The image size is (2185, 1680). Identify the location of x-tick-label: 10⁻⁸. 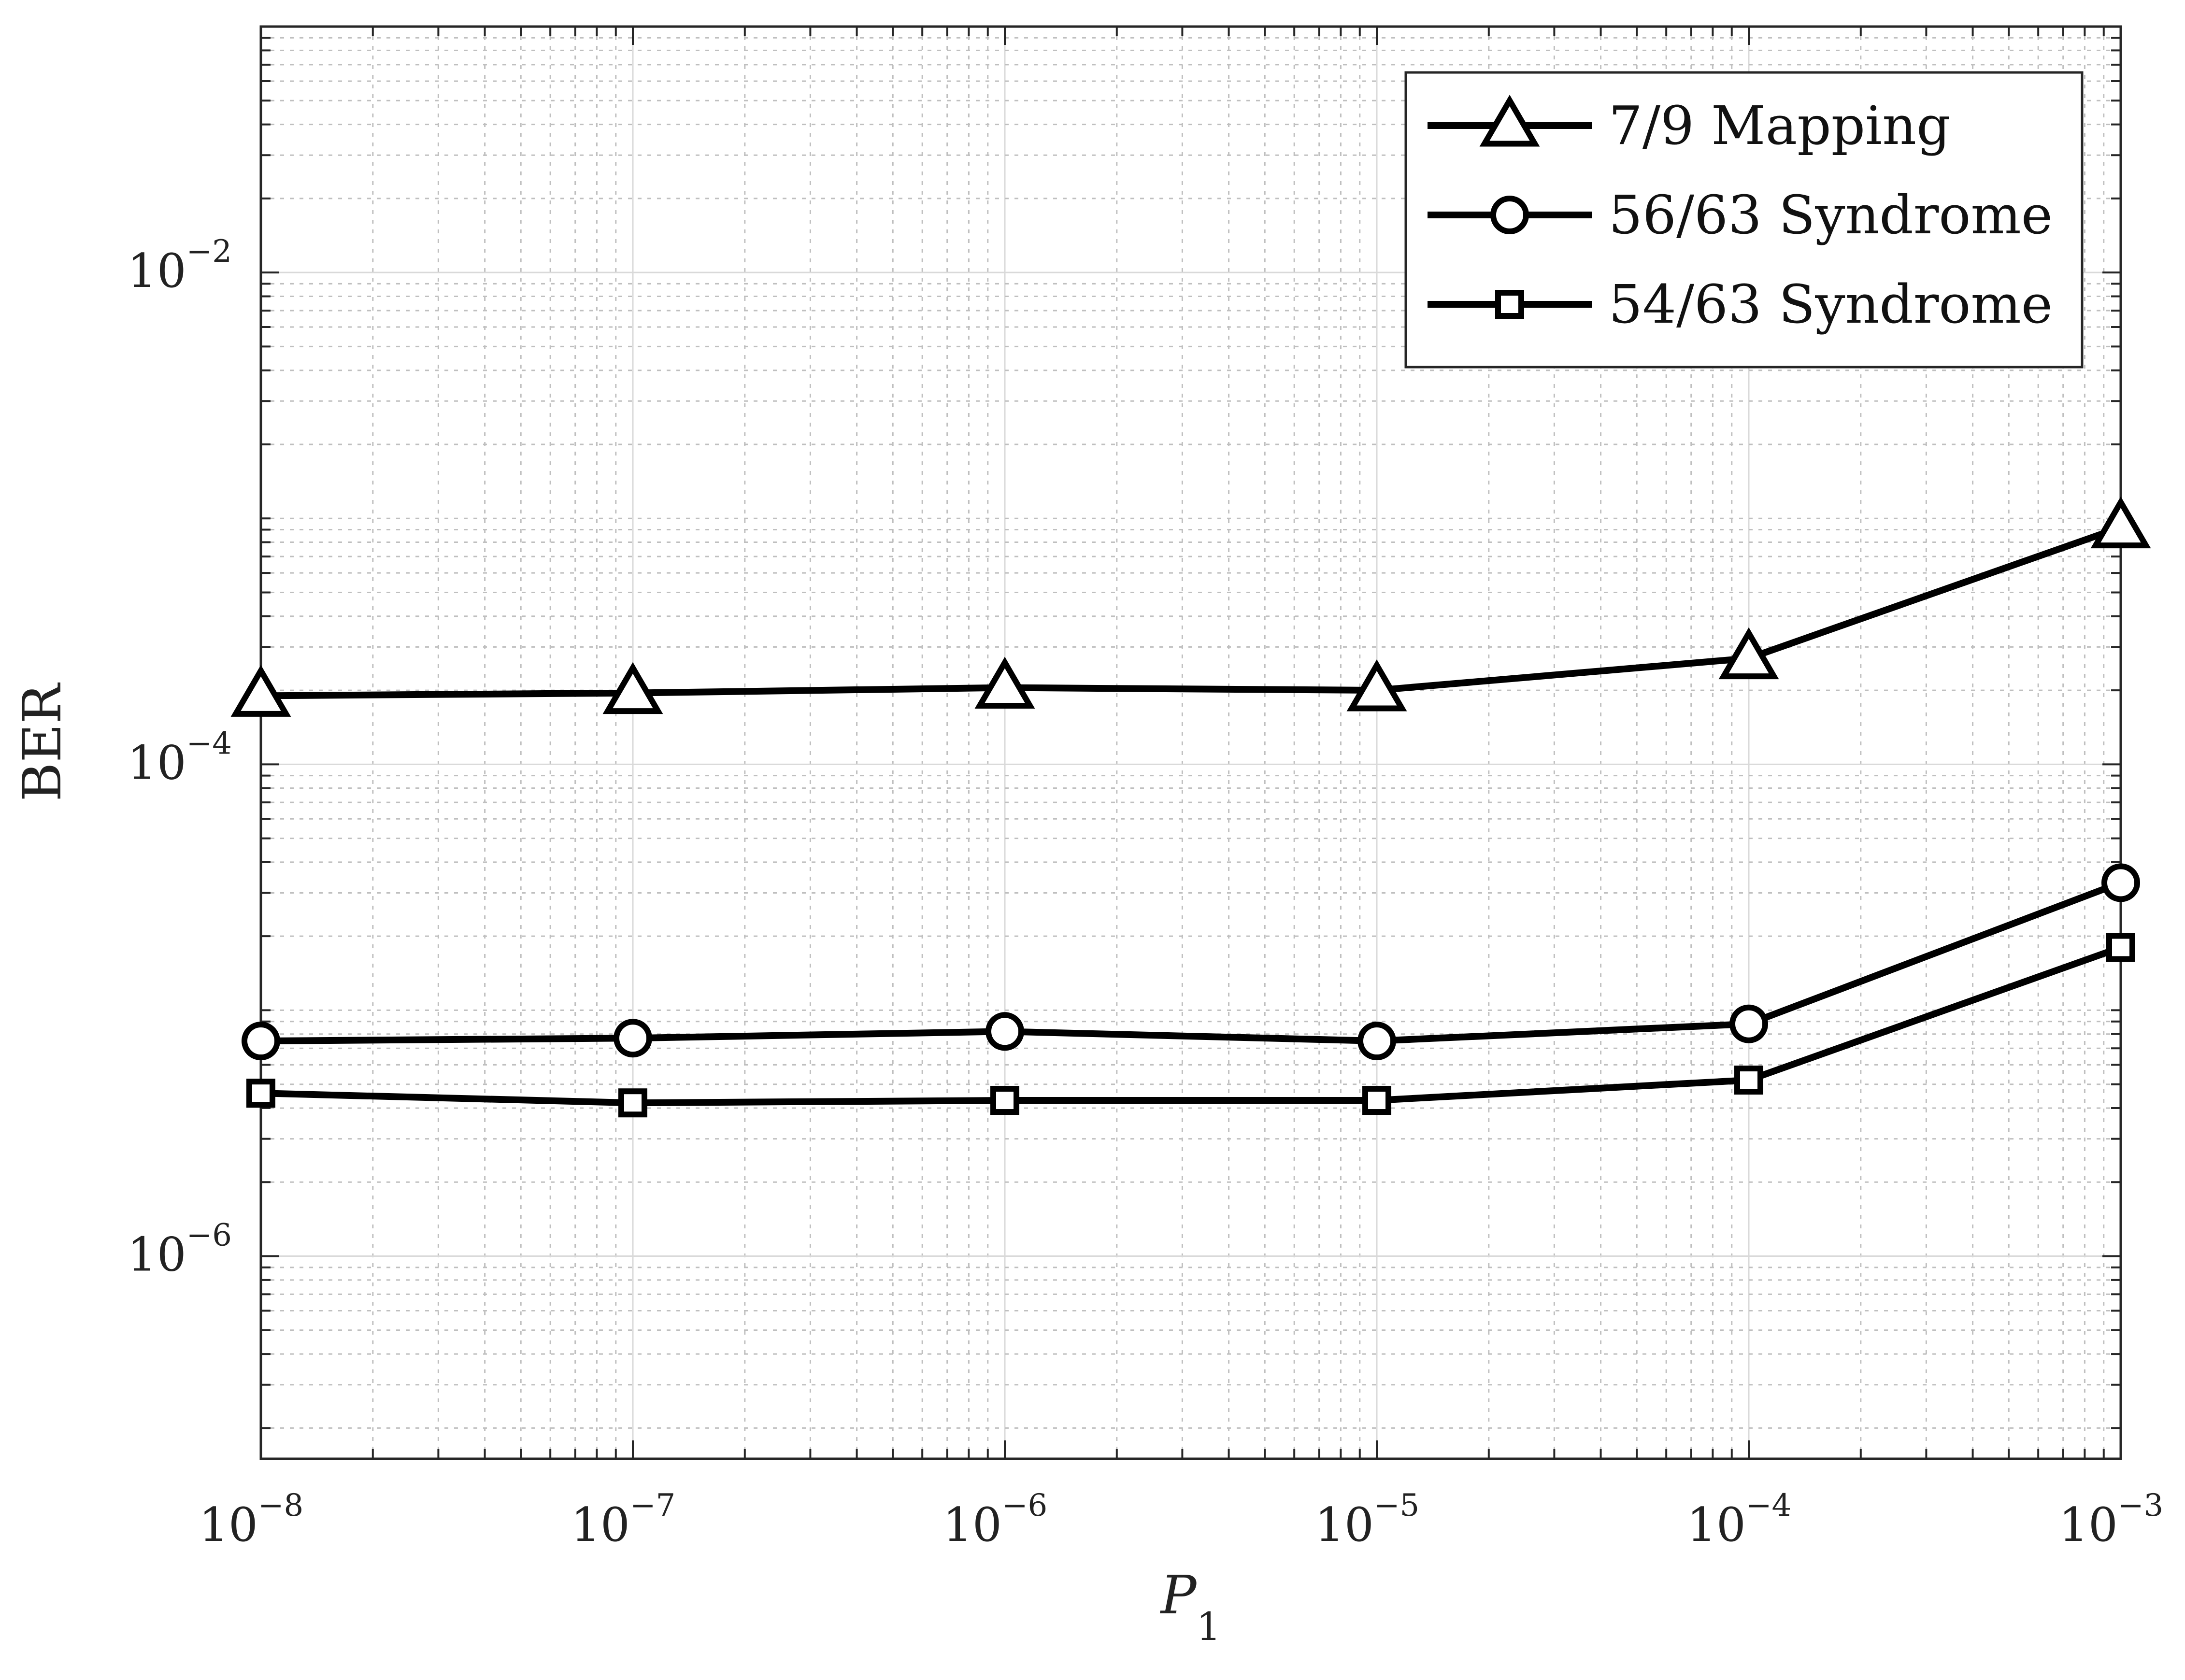
(251, 1520).